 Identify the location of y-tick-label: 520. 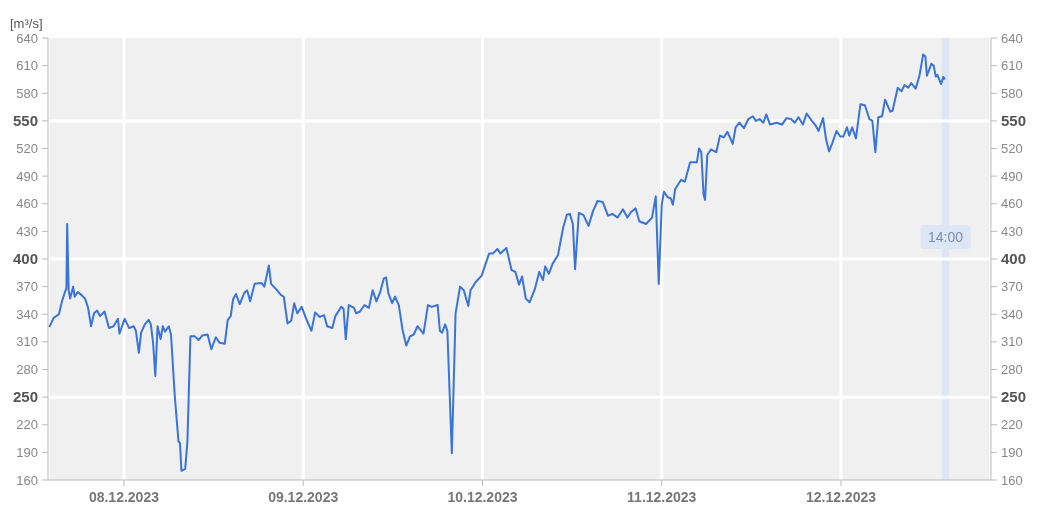
(27, 149).